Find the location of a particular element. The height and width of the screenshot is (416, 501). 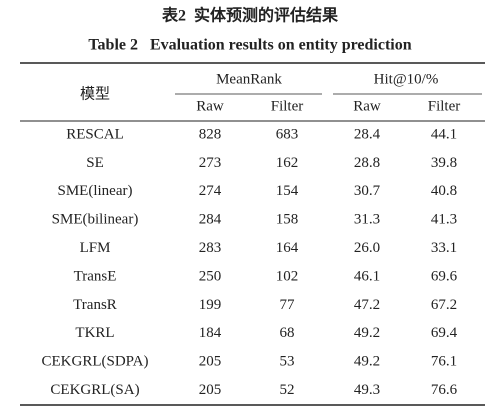

cell-value: 76.1 is located at coordinates (444, 362).